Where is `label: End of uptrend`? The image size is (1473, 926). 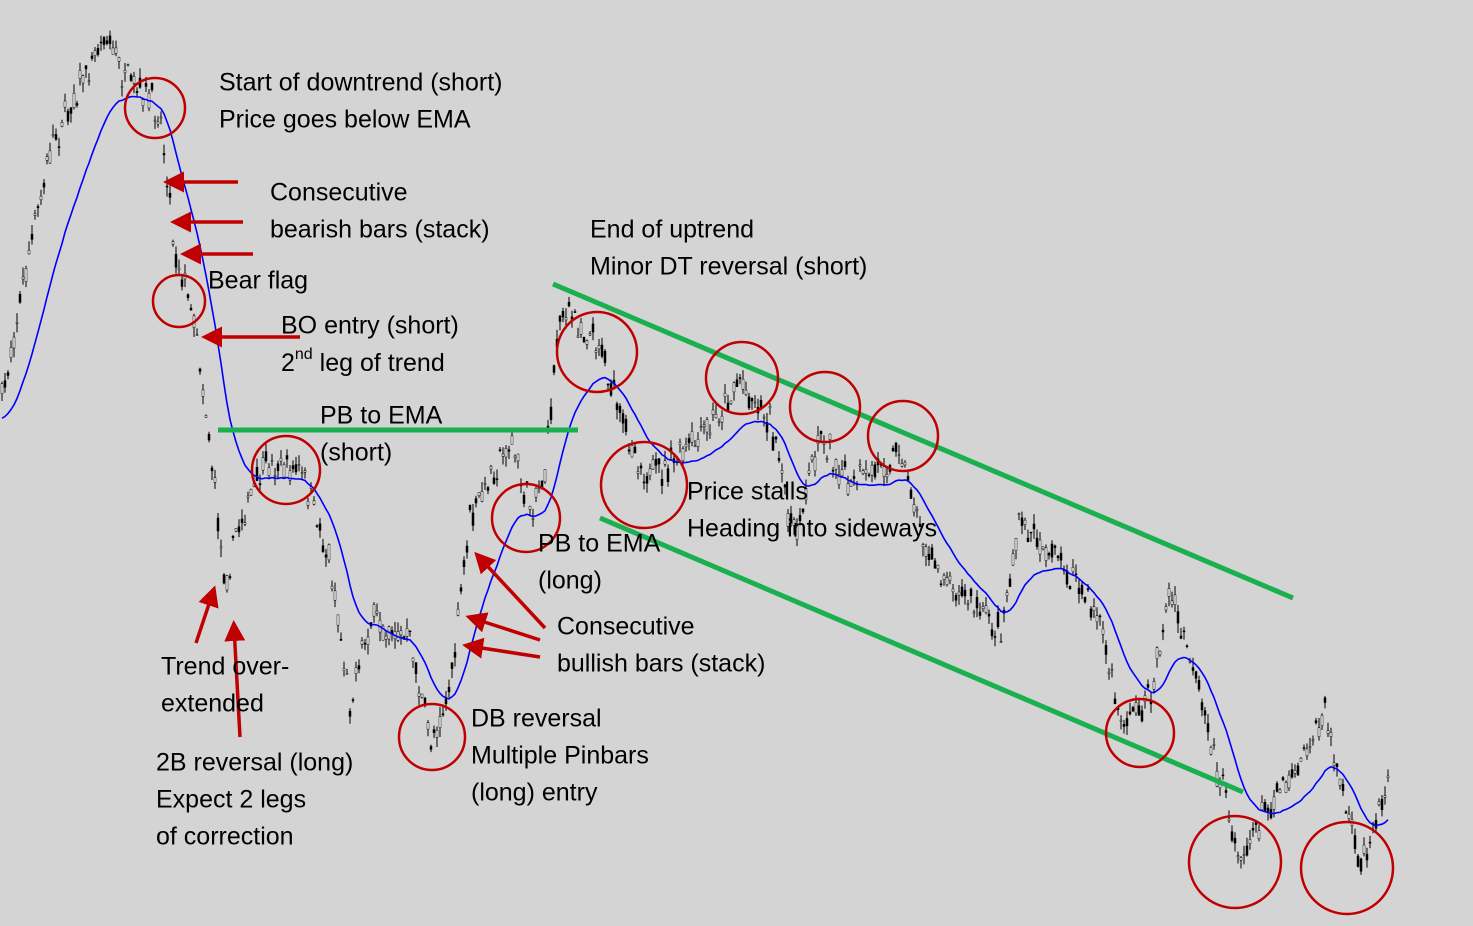
label: End of uptrend is located at coordinates (672, 230).